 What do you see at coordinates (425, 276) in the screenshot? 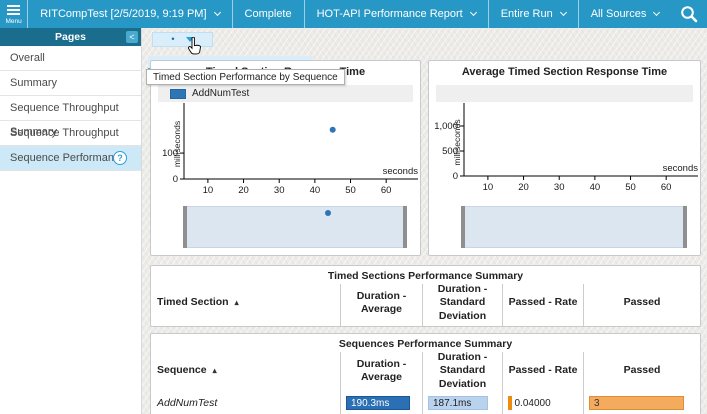
I see `table-title: Timed Sections Performance Summary` at bounding box center [425, 276].